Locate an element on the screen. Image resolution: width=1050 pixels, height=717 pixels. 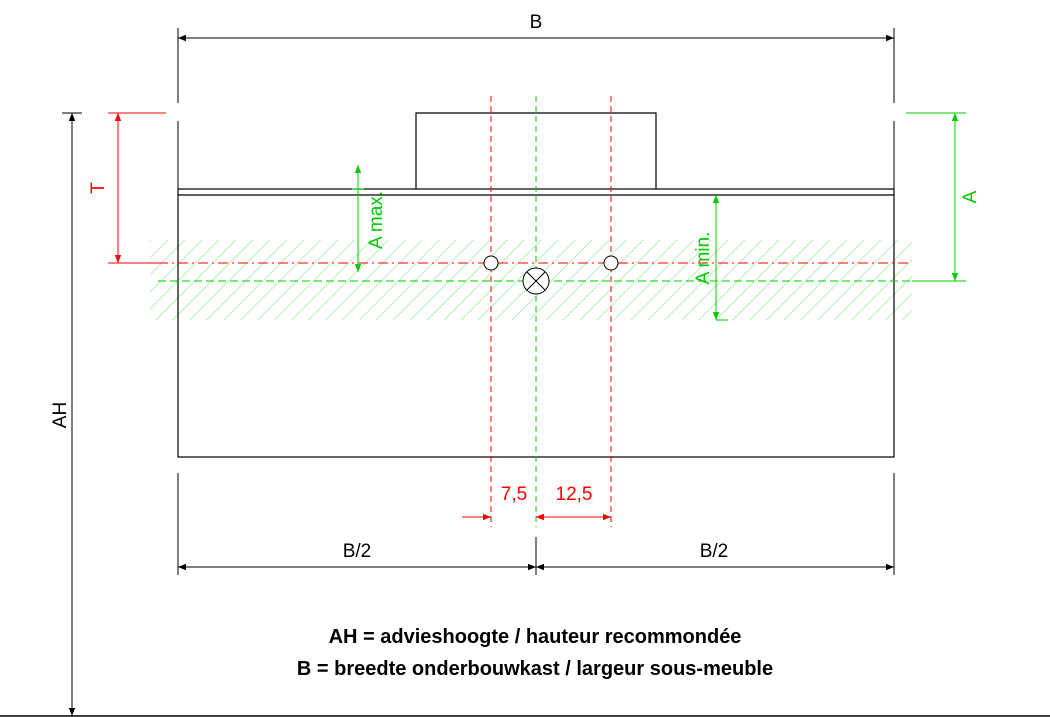
drain-connection-symbol is located at coordinates (536, 281).